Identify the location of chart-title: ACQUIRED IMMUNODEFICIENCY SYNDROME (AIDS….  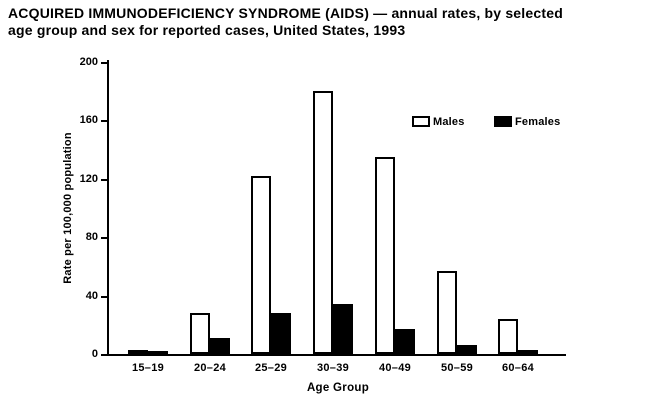
(325, 22).